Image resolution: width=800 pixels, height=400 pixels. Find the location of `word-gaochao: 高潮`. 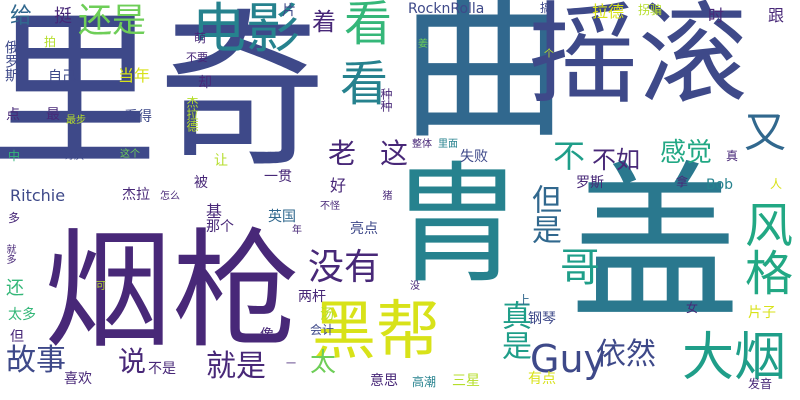

word-gaochao: 高潮 is located at coordinates (424, 382).